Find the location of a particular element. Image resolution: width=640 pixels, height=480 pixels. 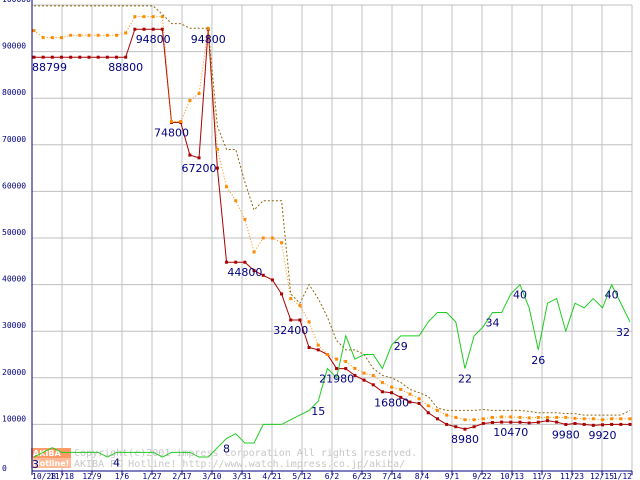

y-tick-label: 80000 is located at coordinates (14, 92).